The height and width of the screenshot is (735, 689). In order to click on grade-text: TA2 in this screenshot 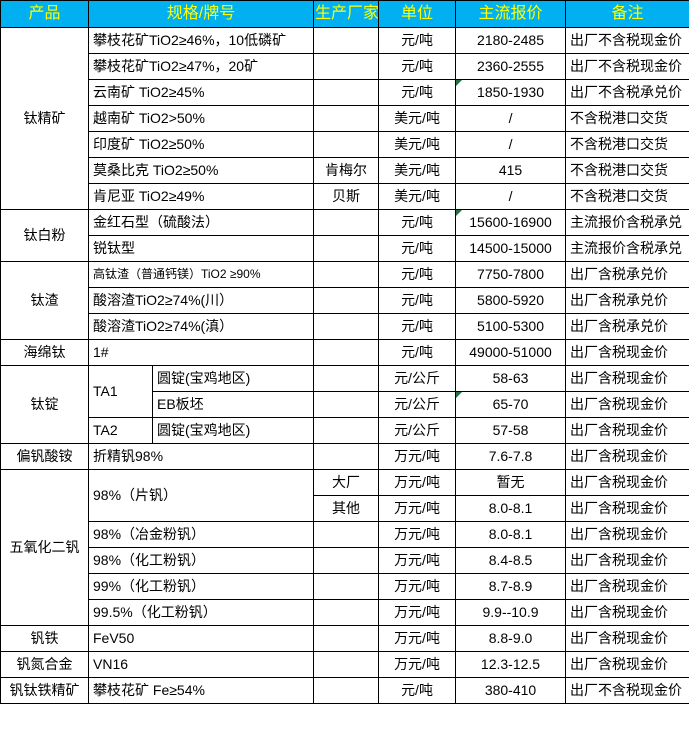, I will do `click(105, 430)`.